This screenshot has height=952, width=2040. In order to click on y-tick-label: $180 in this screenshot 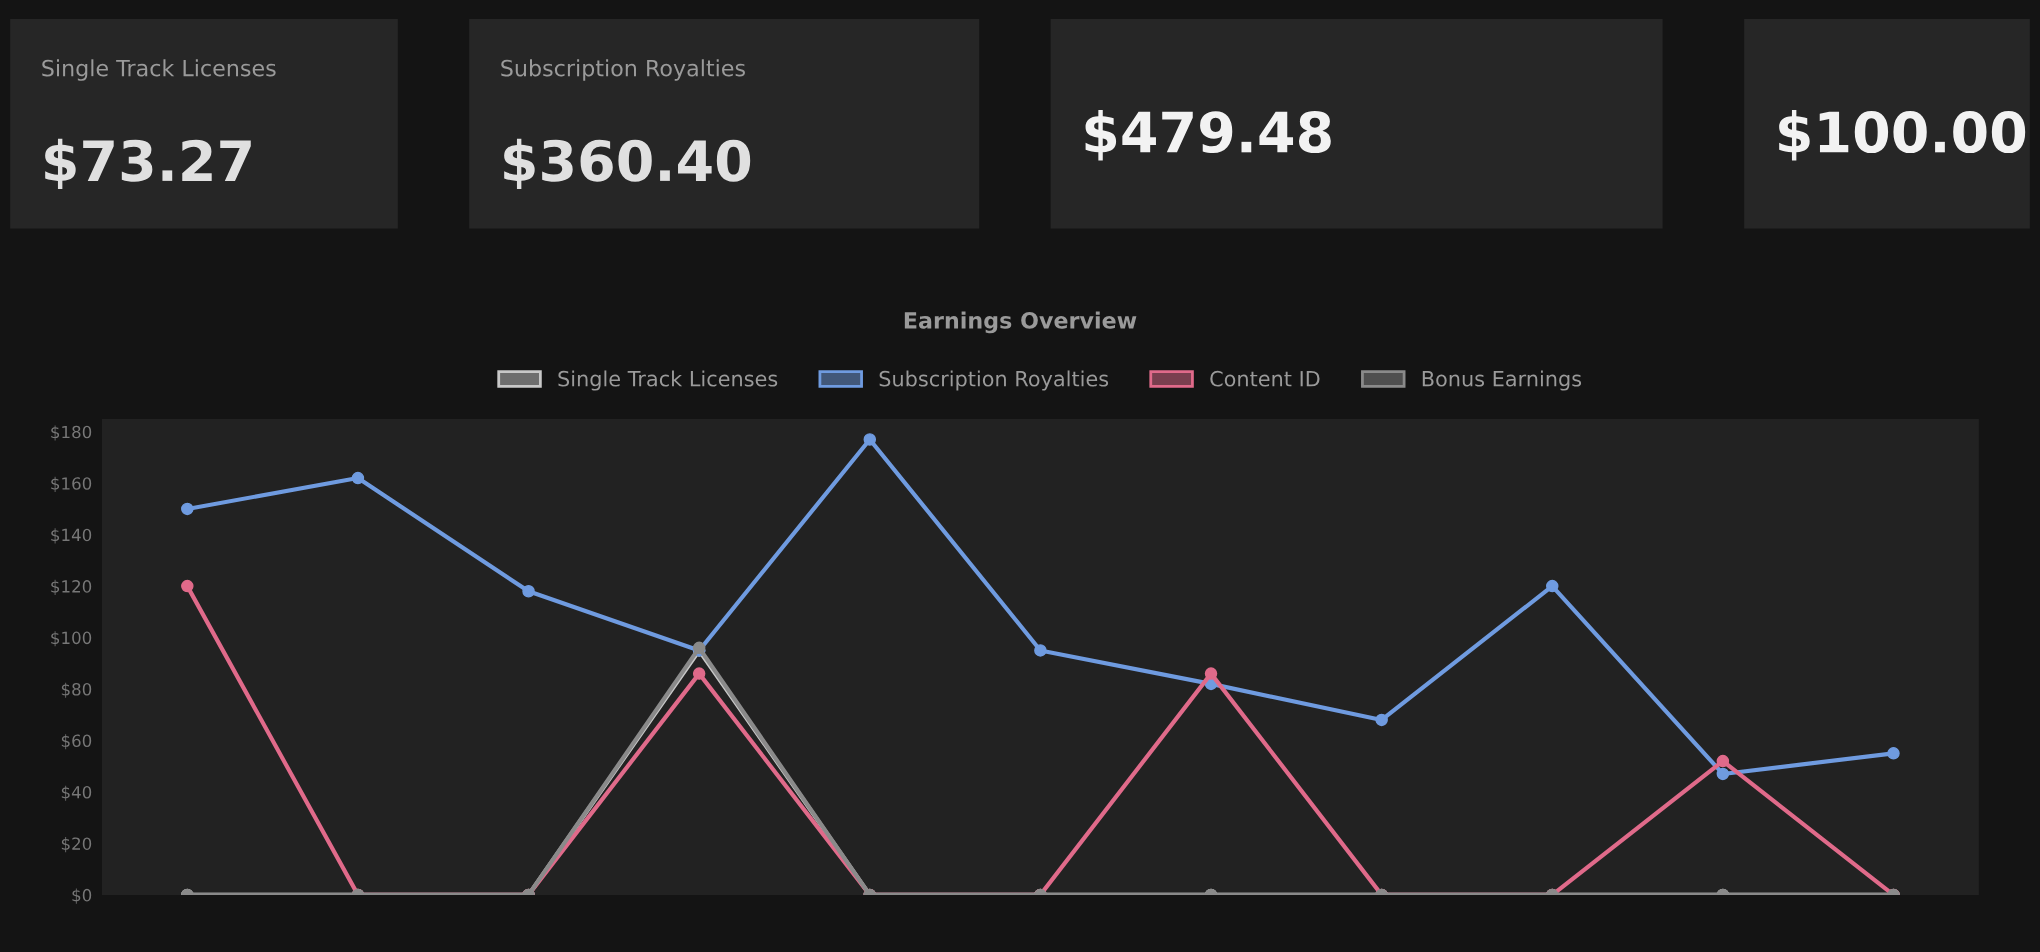, I will do `click(71, 433)`.